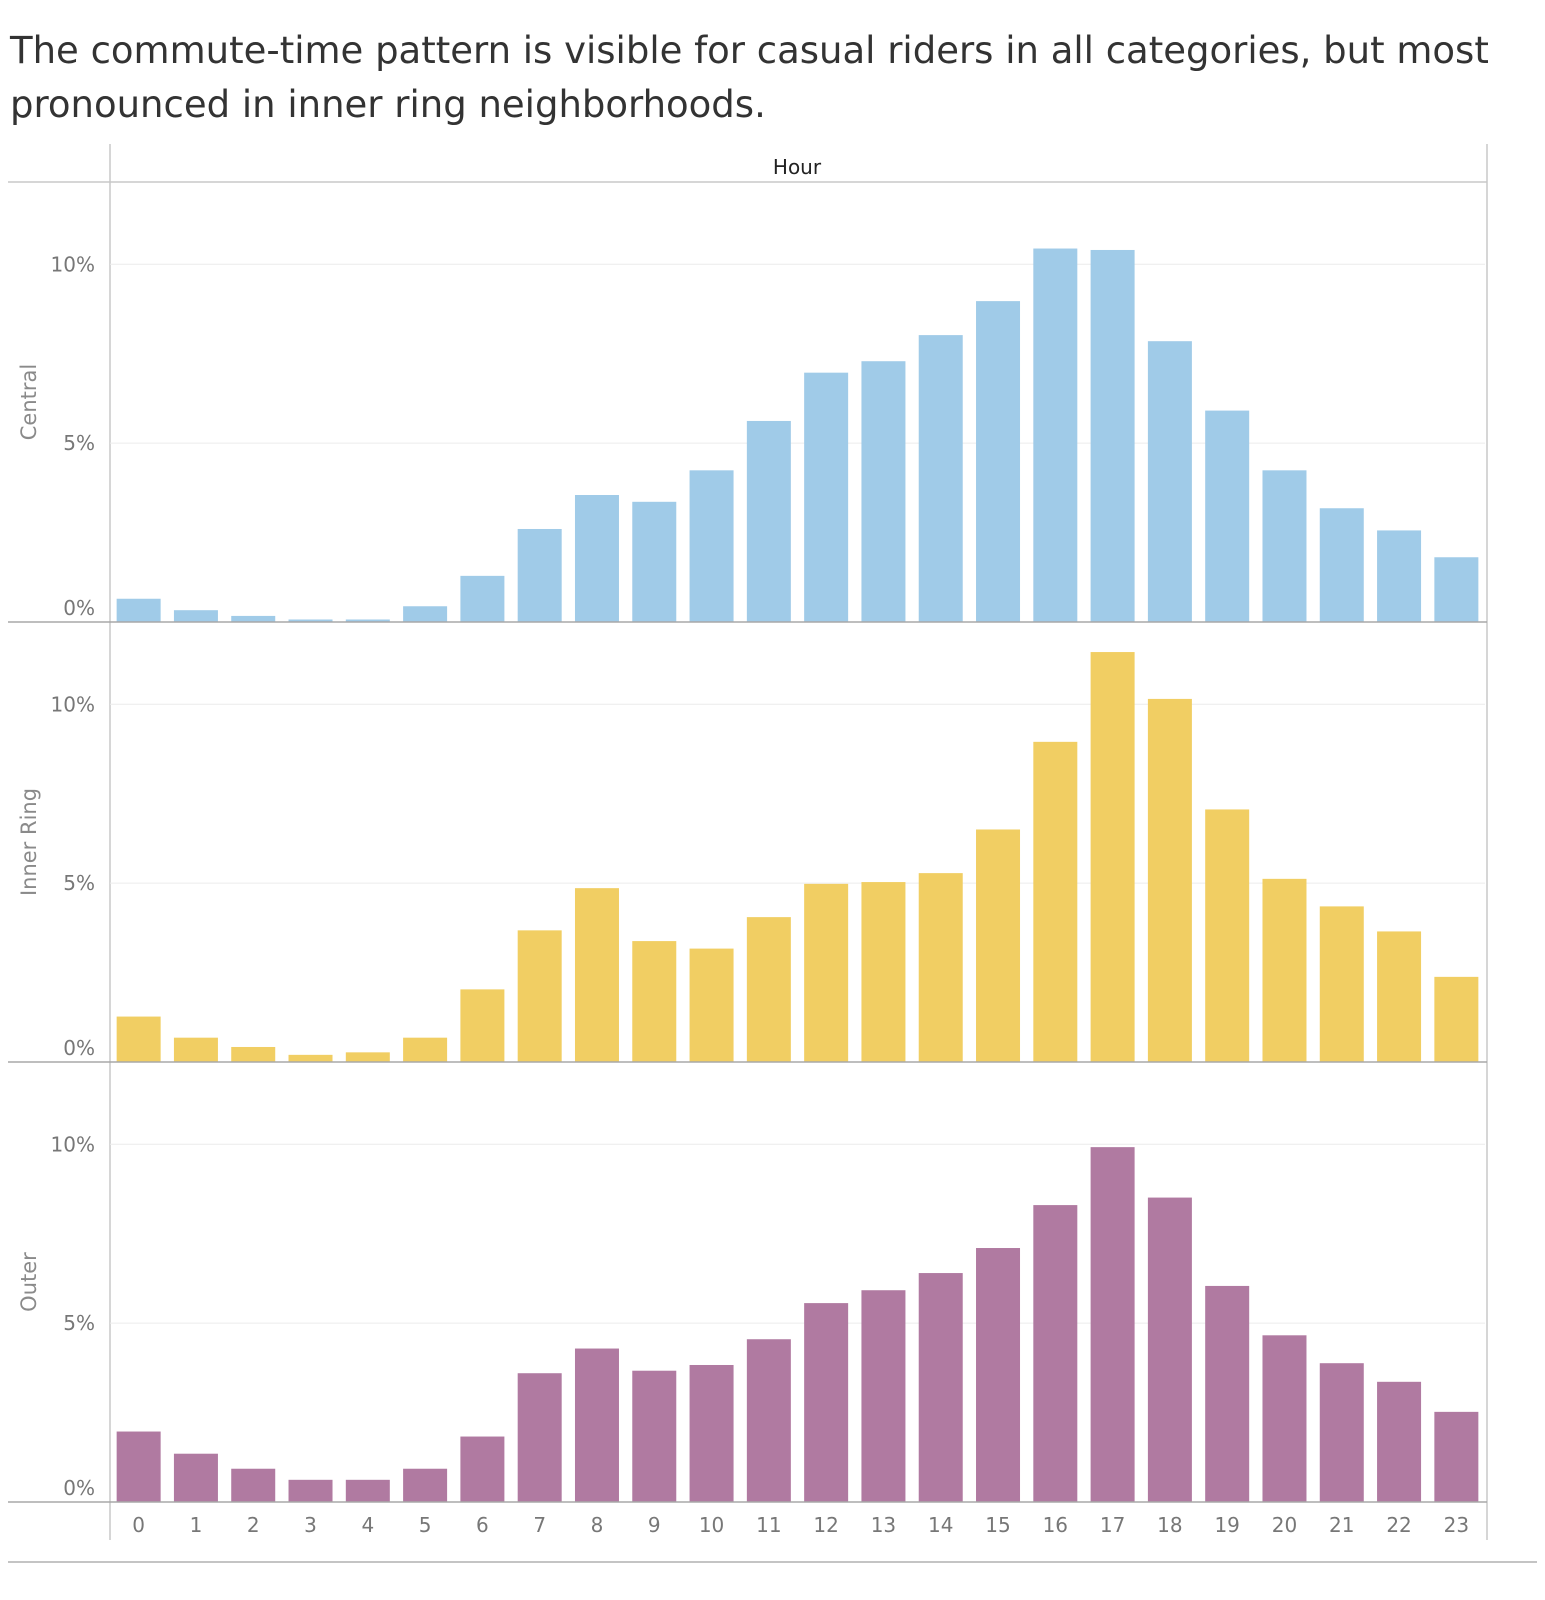 This screenshot has width=1545, height=1600. Describe the element at coordinates (196, 1525) in the screenshot. I see `x-tick-label: 1` at that location.